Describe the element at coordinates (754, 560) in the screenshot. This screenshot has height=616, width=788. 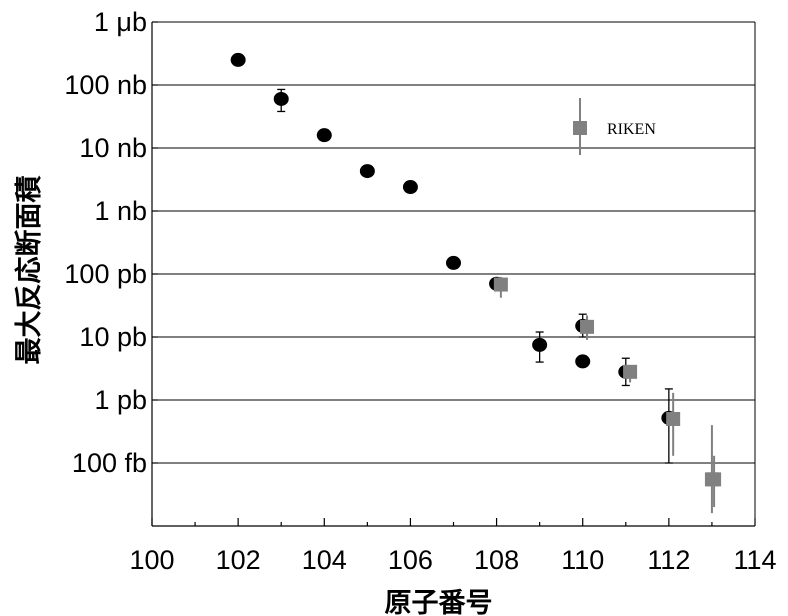
I see `x-tick-label: 114` at that location.